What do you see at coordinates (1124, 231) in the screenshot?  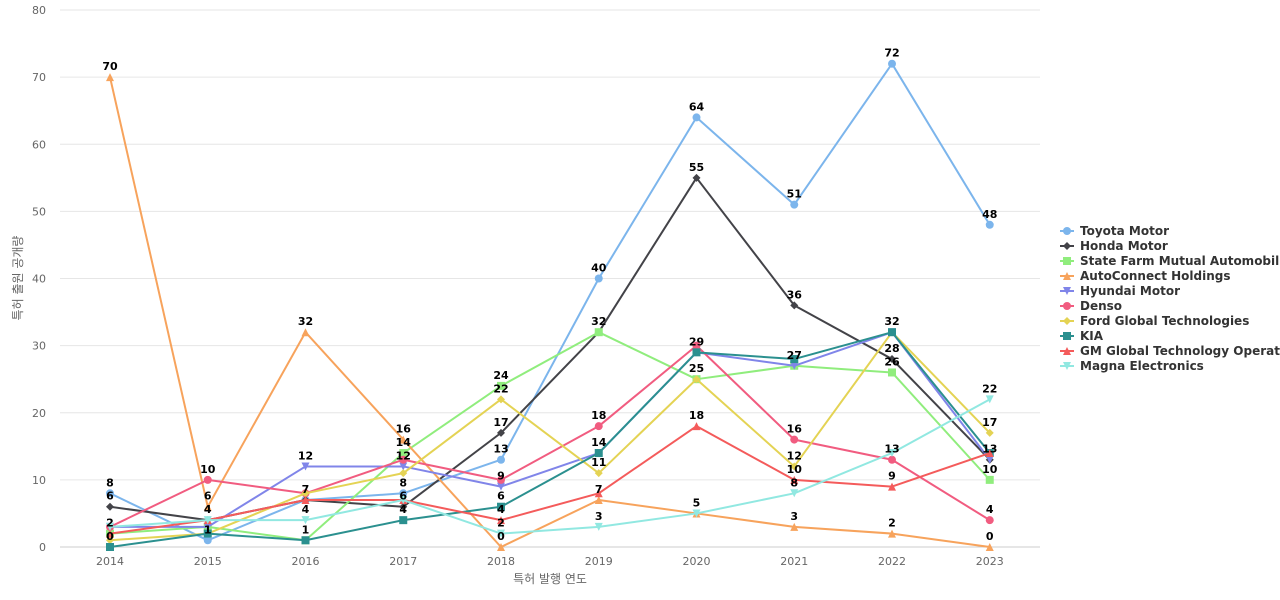 I see `legend-label: Toyota Motor` at bounding box center [1124, 231].